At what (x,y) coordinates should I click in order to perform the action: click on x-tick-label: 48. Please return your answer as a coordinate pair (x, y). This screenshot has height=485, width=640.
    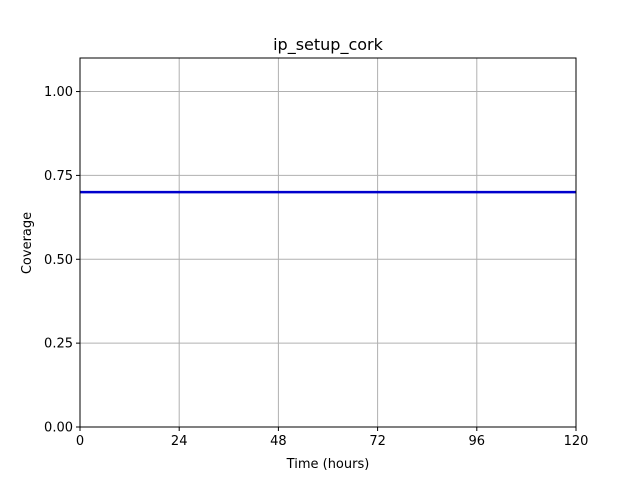
    Looking at the image, I should click on (278, 441).